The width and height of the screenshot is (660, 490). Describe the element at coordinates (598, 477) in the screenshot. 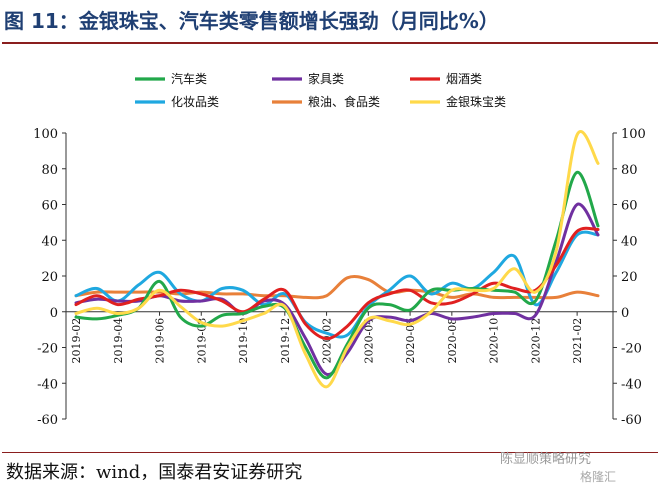

I see `watermark-logo-text: 格隆汇` at that location.